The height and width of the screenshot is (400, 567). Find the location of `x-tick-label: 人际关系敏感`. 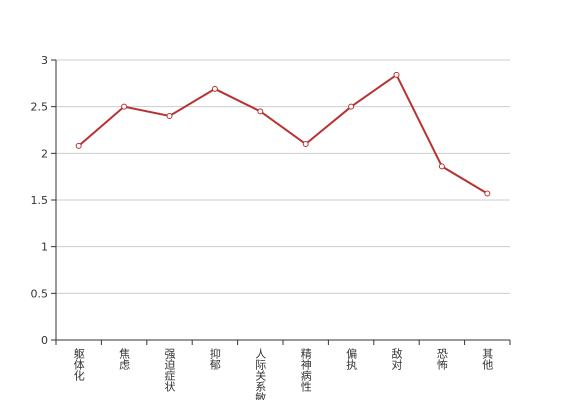

x-tick-label: 人际关系敏感 is located at coordinates (260, 374).